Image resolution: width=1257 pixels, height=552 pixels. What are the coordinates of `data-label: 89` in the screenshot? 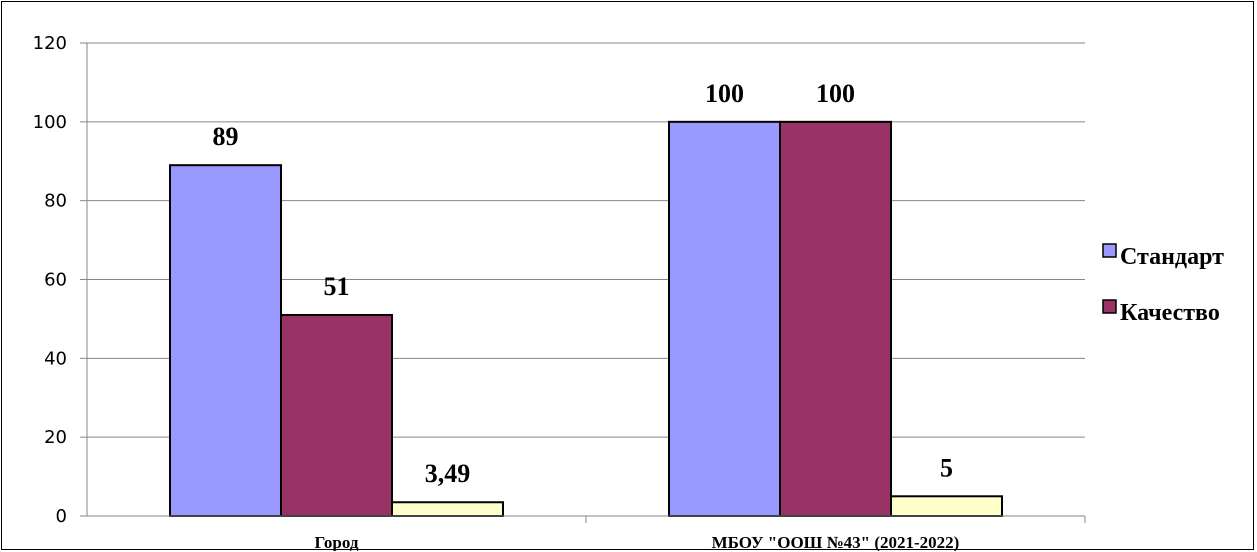 It's located at (226, 136).